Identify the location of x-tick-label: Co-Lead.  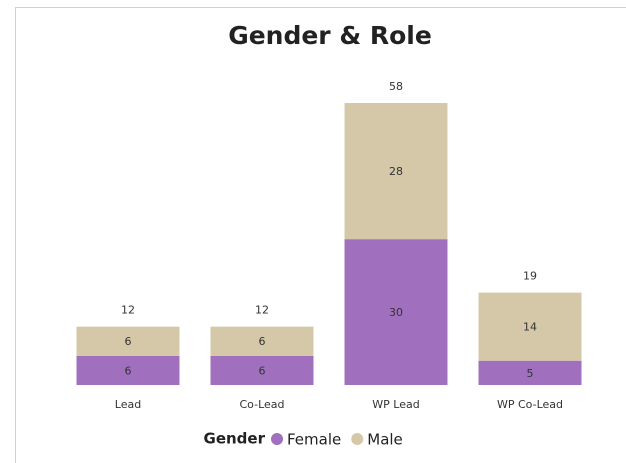
(261, 404).